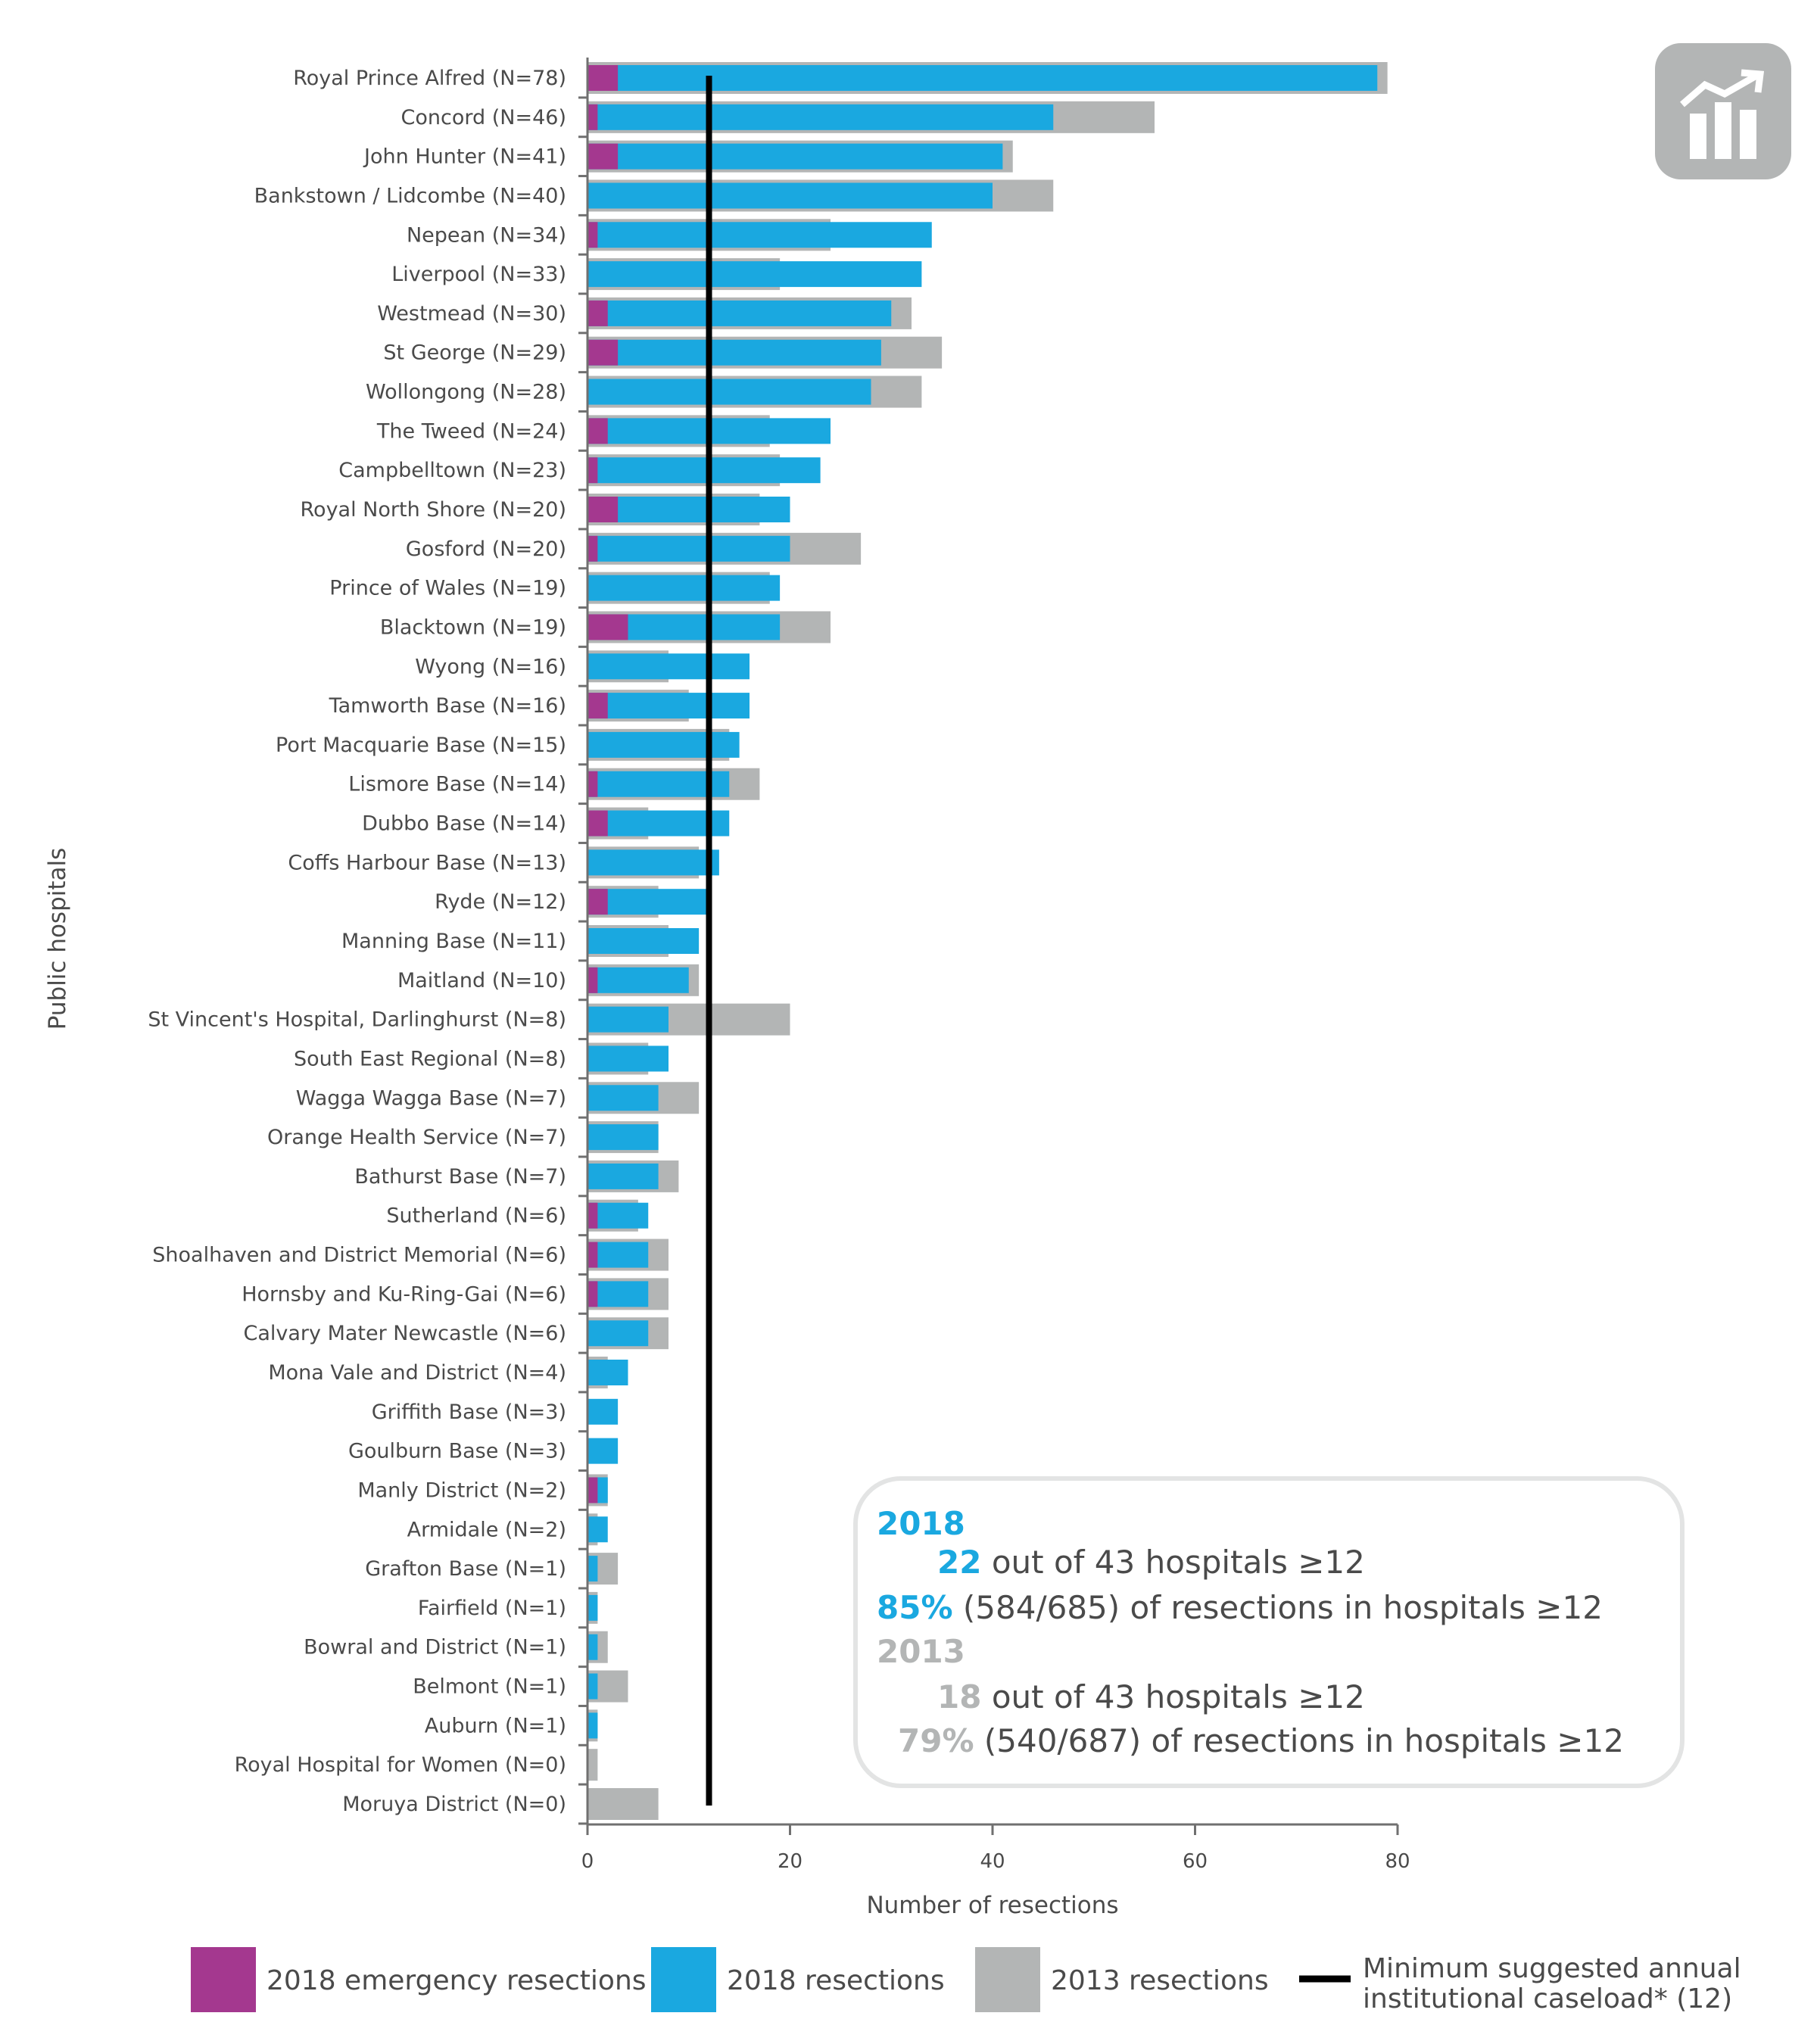 This screenshot has width=1817, height=2044. Describe the element at coordinates (483, 118) in the screenshot. I see `category-label: Concord (N=46)` at that location.